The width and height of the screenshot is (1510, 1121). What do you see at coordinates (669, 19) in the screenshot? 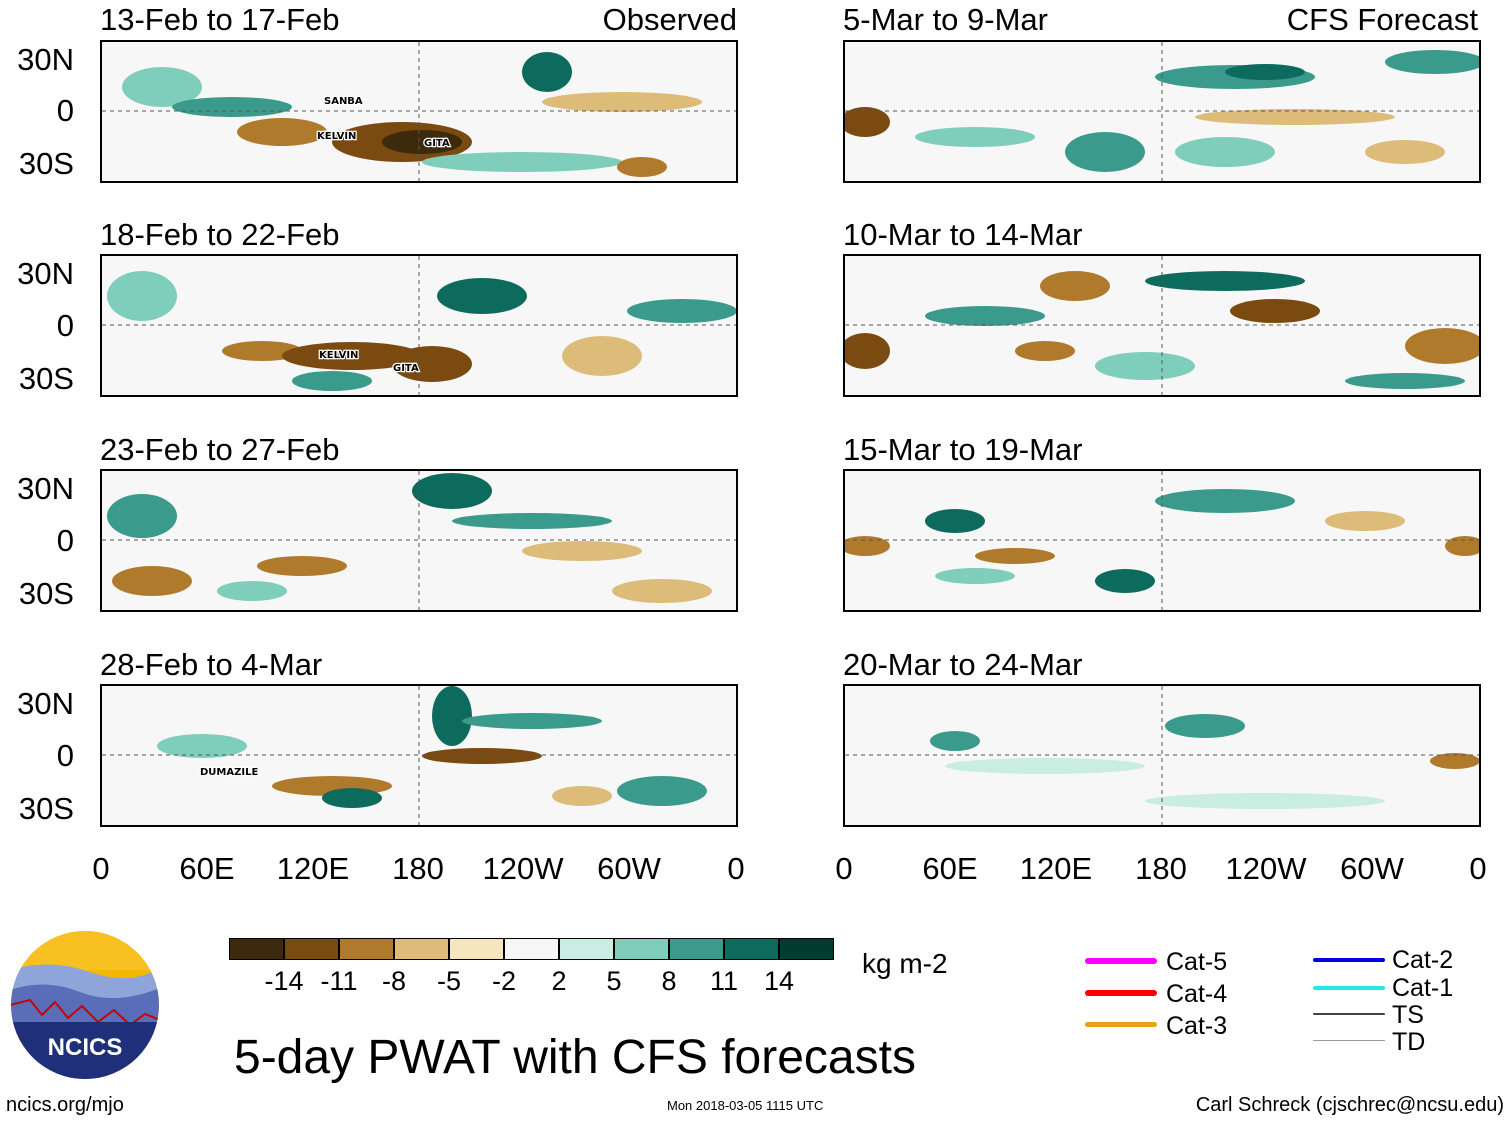
I see `panel-1-tag: Observed` at bounding box center [669, 19].